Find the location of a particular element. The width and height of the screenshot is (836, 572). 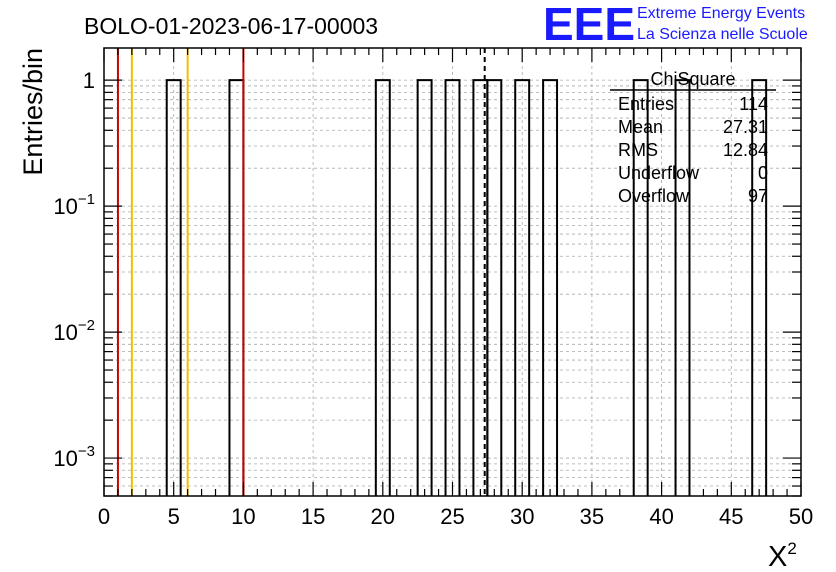

stats-value: 12.84 is located at coordinates (745, 150).